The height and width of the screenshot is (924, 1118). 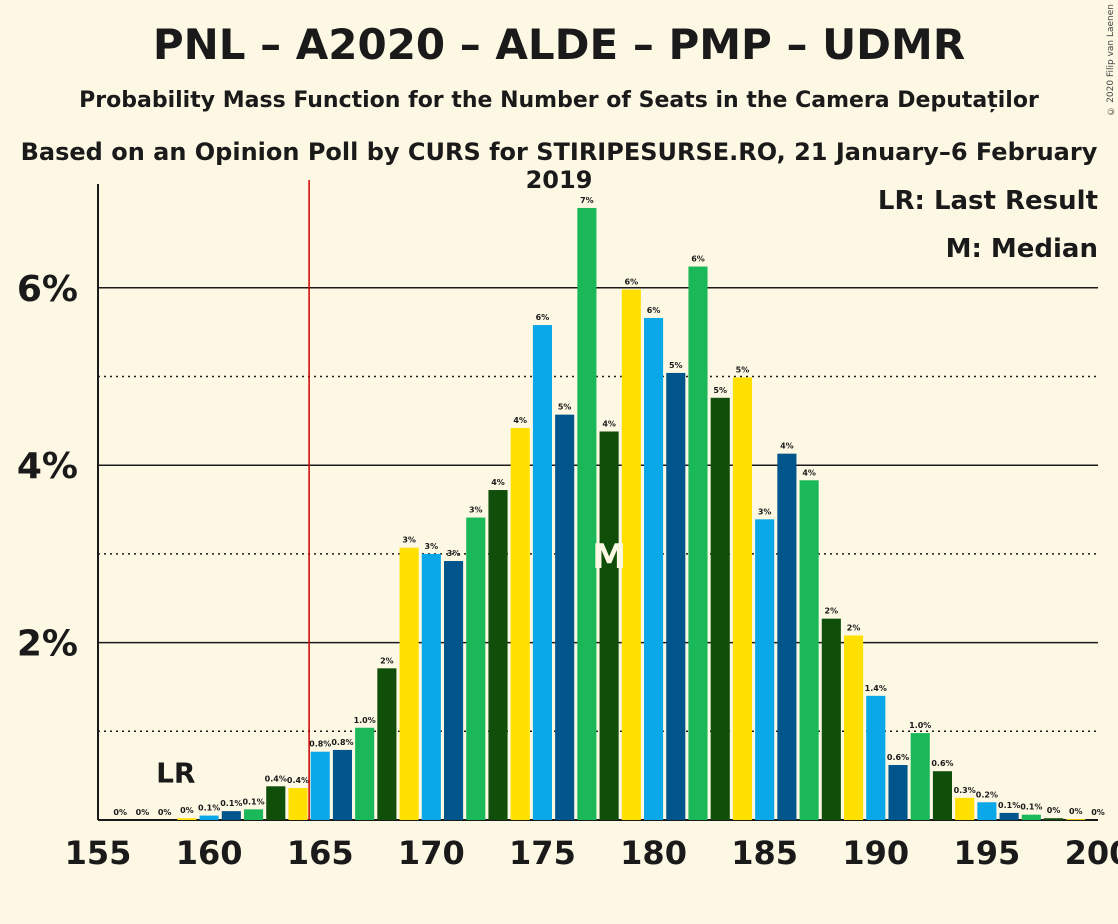 What do you see at coordinates (565, 407) in the screenshot?
I see `data-label-seat-176: 5%` at bounding box center [565, 407].